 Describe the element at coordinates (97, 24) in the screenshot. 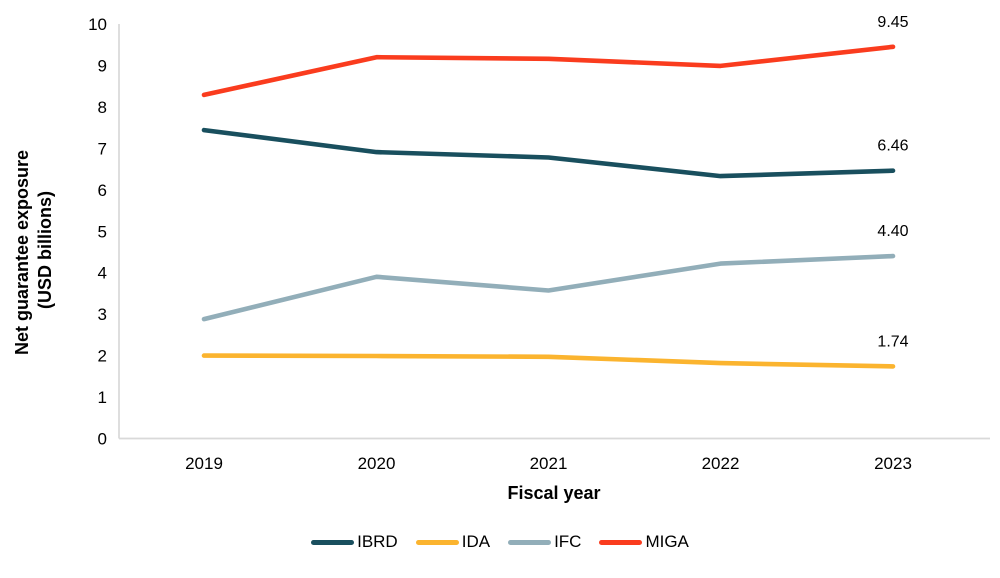

I see `y-tick-label: 10` at that location.